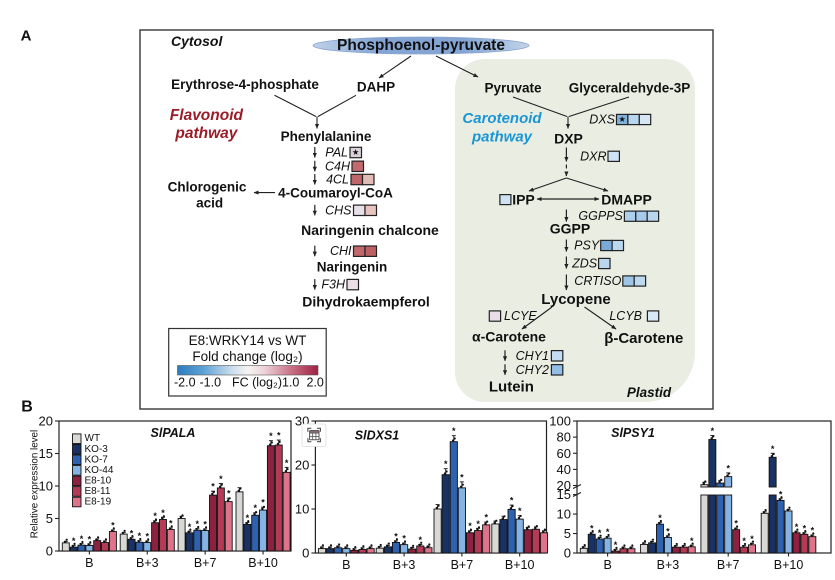 Image resolution: width=835 pixels, height=580 pixels. I want to click on svg-text: 60, so click(564, 453).